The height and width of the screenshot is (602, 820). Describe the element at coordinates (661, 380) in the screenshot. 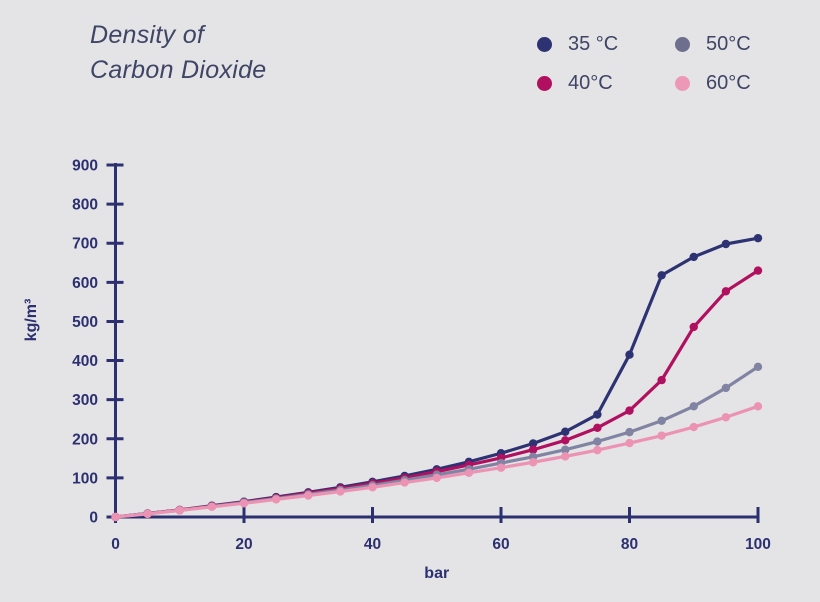

I see `series-point-40c-85bar` at that location.